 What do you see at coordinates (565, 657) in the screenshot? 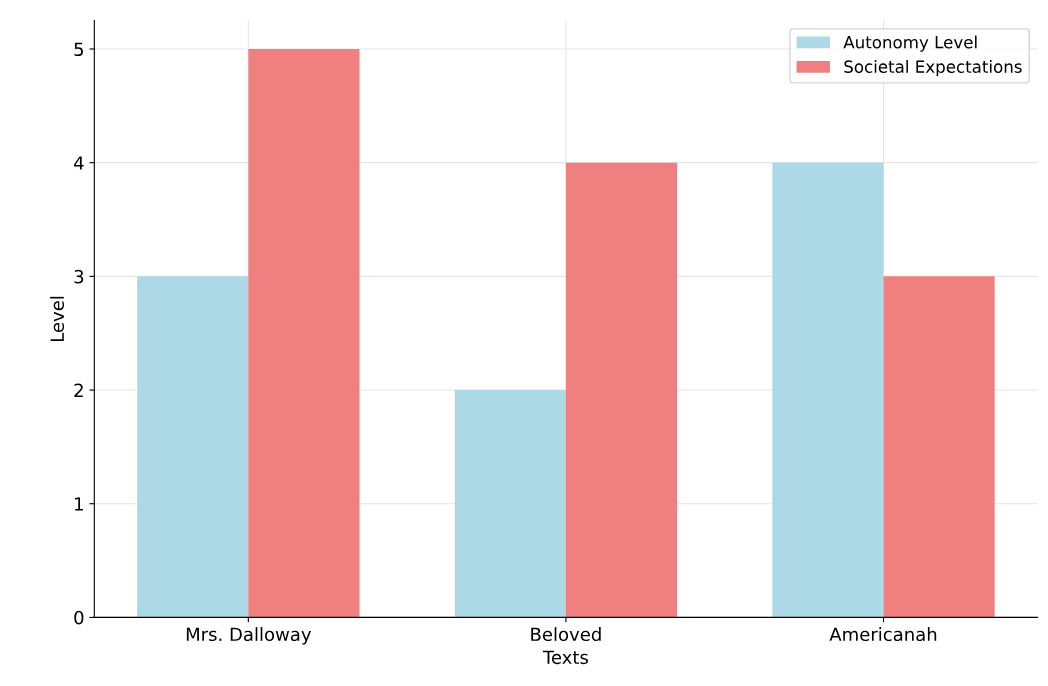
I see `x-axis-title: Texts` at bounding box center [565, 657].